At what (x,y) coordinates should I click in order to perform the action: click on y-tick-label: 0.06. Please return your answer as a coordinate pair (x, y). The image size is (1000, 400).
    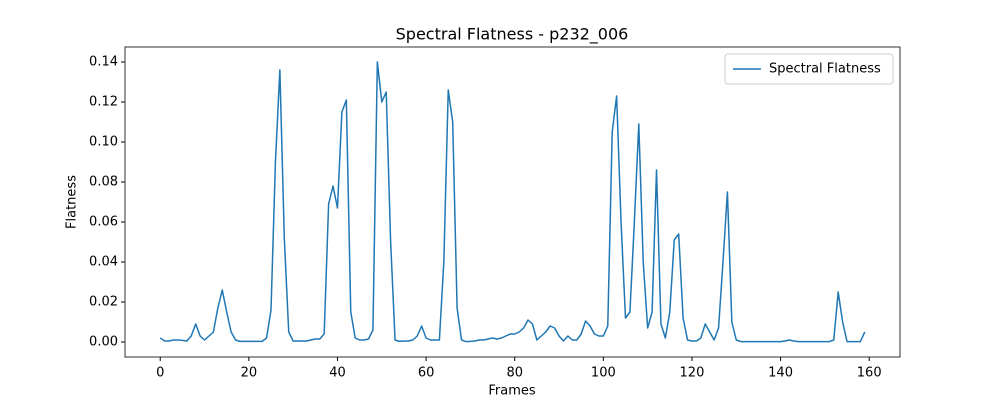
    Looking at the image, I should click on (103, 222).